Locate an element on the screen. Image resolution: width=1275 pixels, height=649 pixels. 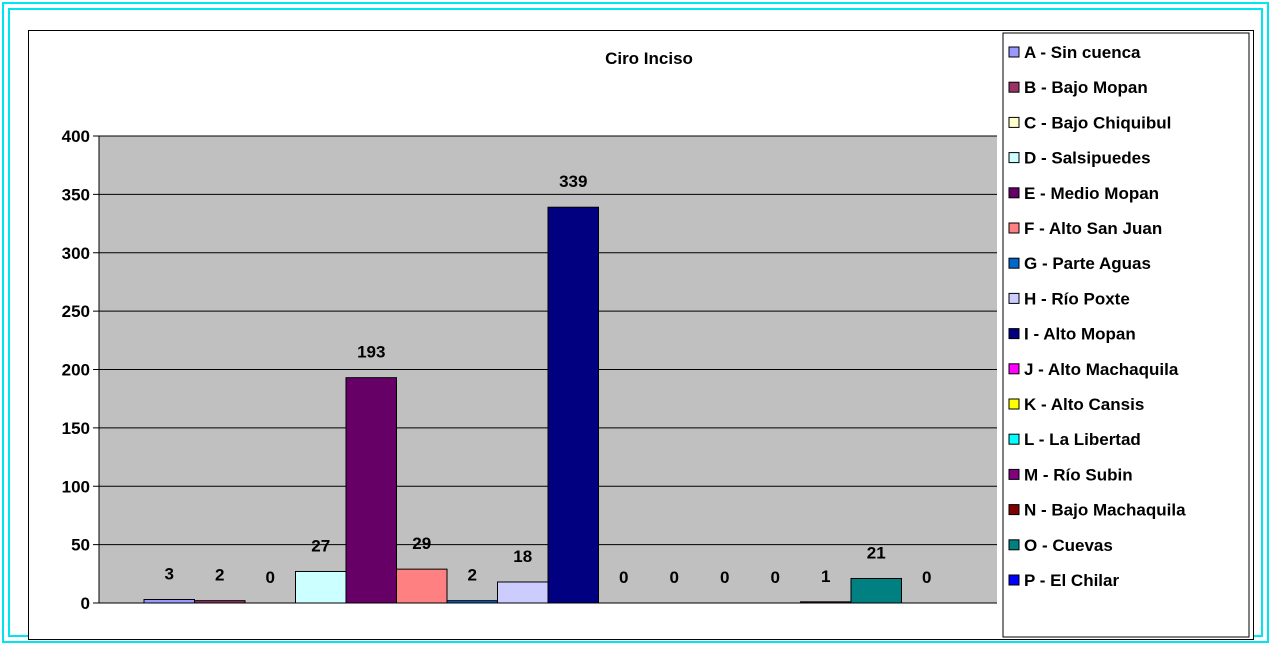
data-label: 29 is located at coordinates (421, 543).